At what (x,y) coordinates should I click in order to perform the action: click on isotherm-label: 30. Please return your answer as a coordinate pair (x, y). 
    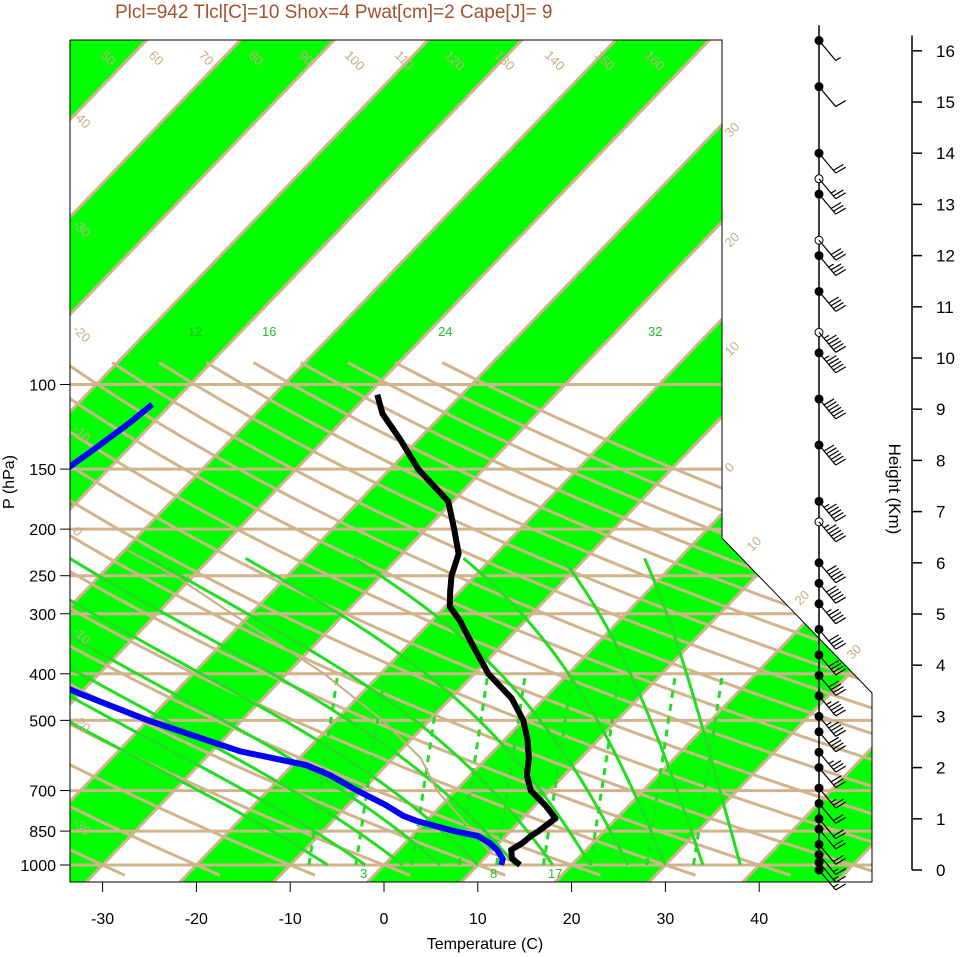
    Looking at the image, I should click on (732, 129).